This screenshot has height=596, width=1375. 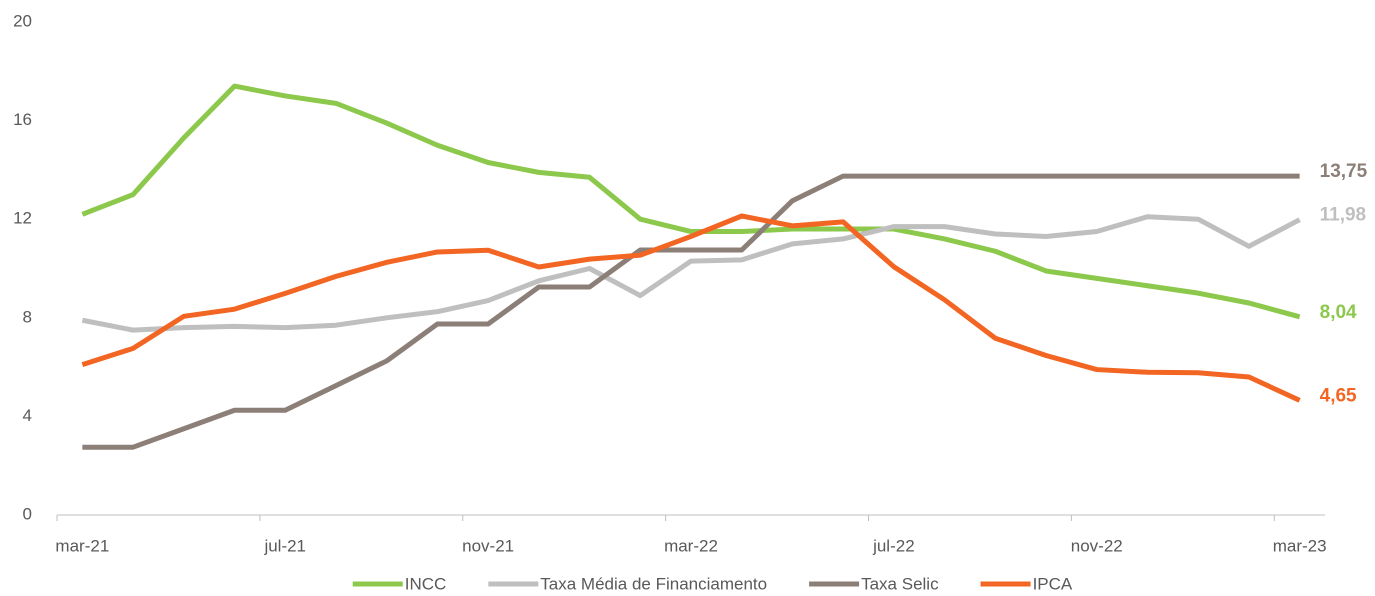 I want to click on x-tick-label: jul-22, so click(x=893, y=545).